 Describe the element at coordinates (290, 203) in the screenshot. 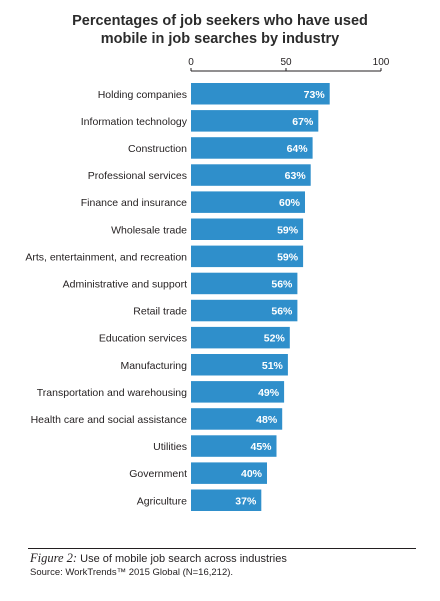

I see `value-label-finance-and-insurance: 60%` at that location.